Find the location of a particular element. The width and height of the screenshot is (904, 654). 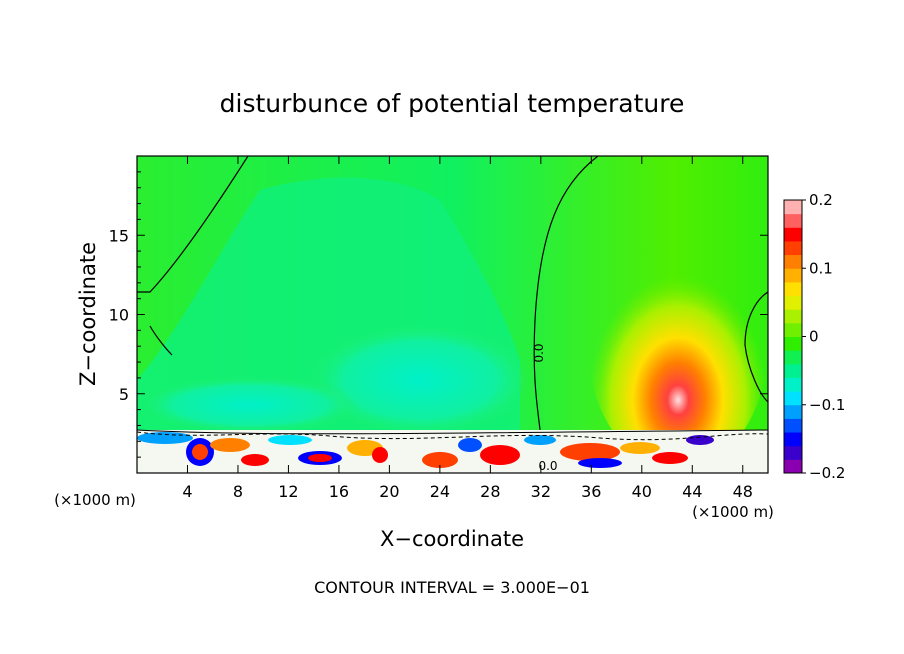

x-tick-label: 40 is located at coordinates (642, 491).